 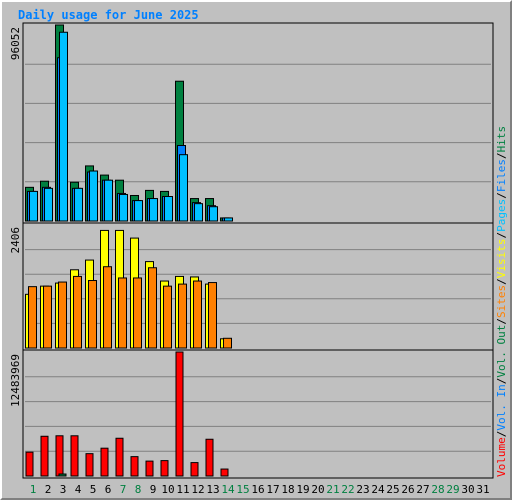 I want to click on x-tick-label: 4, so click(x=78, y=489).